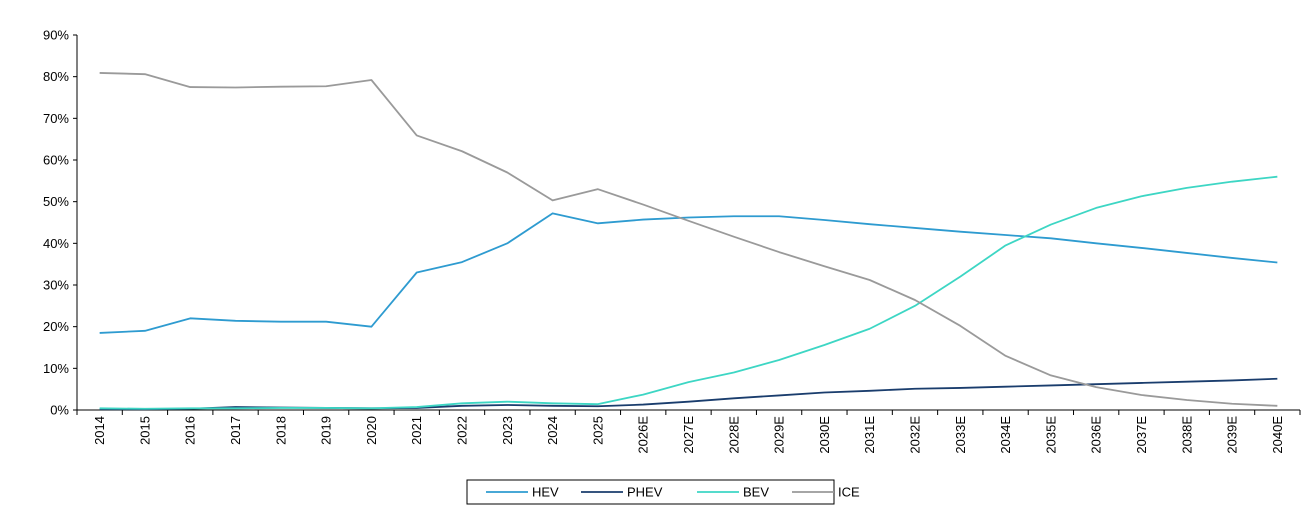  What do you see at coordinates (688, 394) in the screenshot?
I see `series-line-phev` at bounding box center [688, 394].